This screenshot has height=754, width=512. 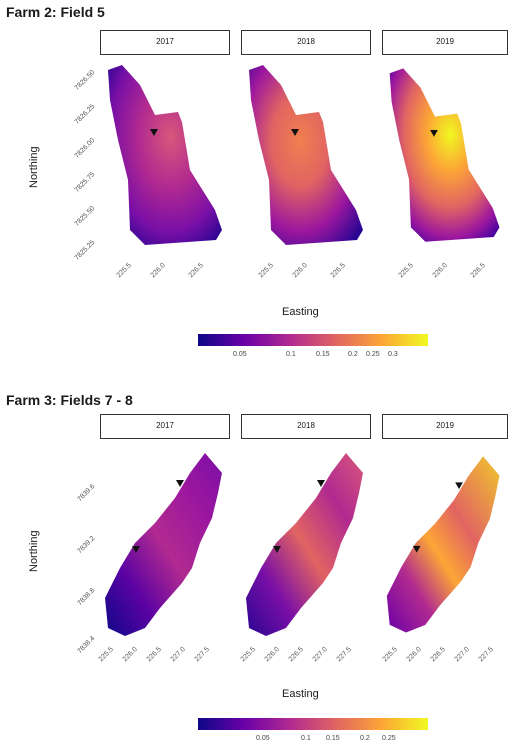 What do you see at coordinates (353, 354) in the screenshot?
I see `farm2-legend-label: 0.2` at bounding box center [353, 354].